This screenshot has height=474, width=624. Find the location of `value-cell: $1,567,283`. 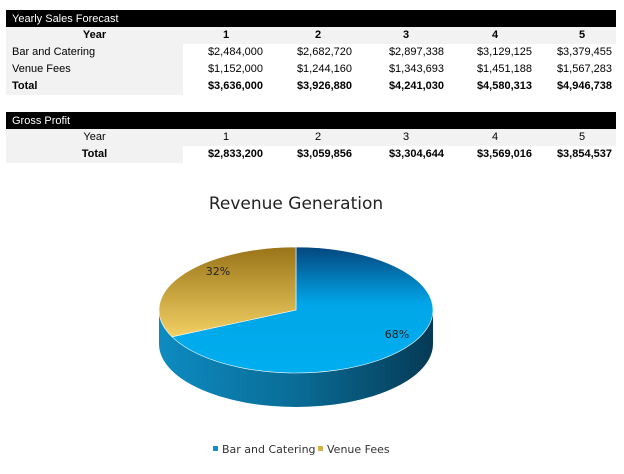

value-cell: $1,567,283 is located at coordinates (584, 69).